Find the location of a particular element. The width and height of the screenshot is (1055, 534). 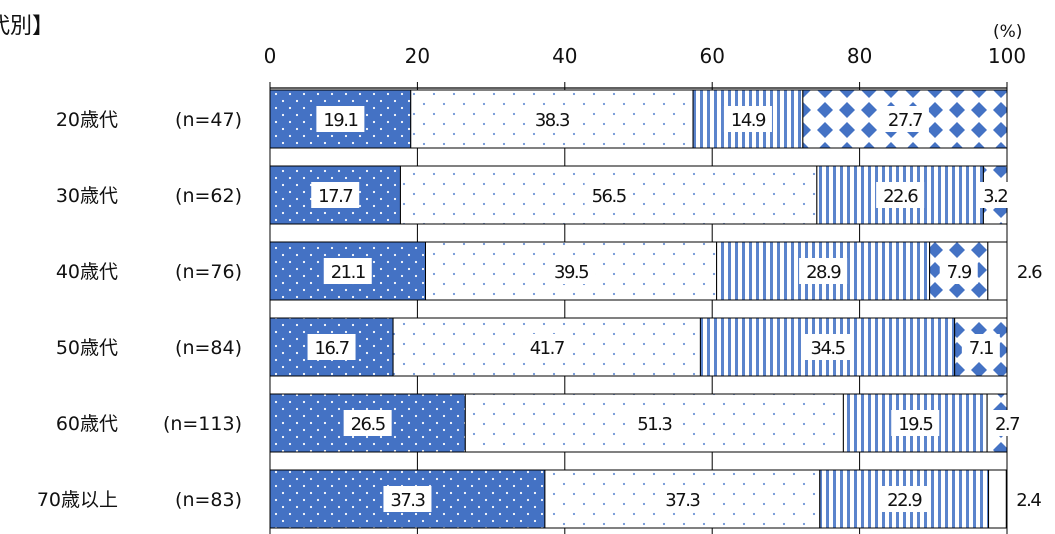

segment-light-dots is located at coordinates (546, 347).